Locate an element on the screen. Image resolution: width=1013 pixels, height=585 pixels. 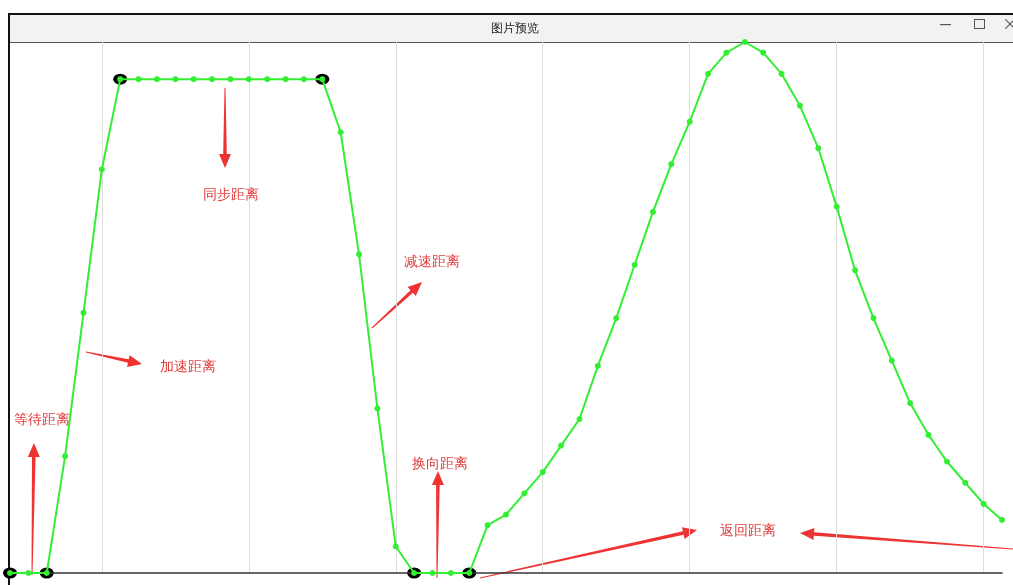
annotation: 减速距离 is located at coordinates (432, 262).